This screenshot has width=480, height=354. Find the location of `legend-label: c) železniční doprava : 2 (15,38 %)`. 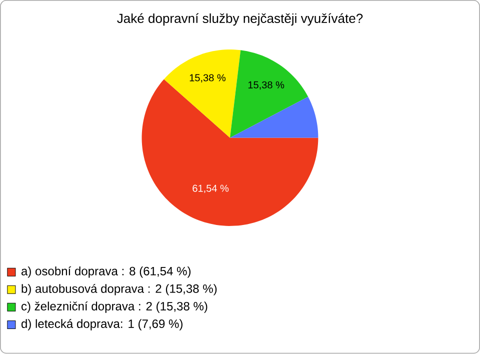

legend-label: c) železniční doprava : 2 (15,38 %) is located at coordinates (114, 307).